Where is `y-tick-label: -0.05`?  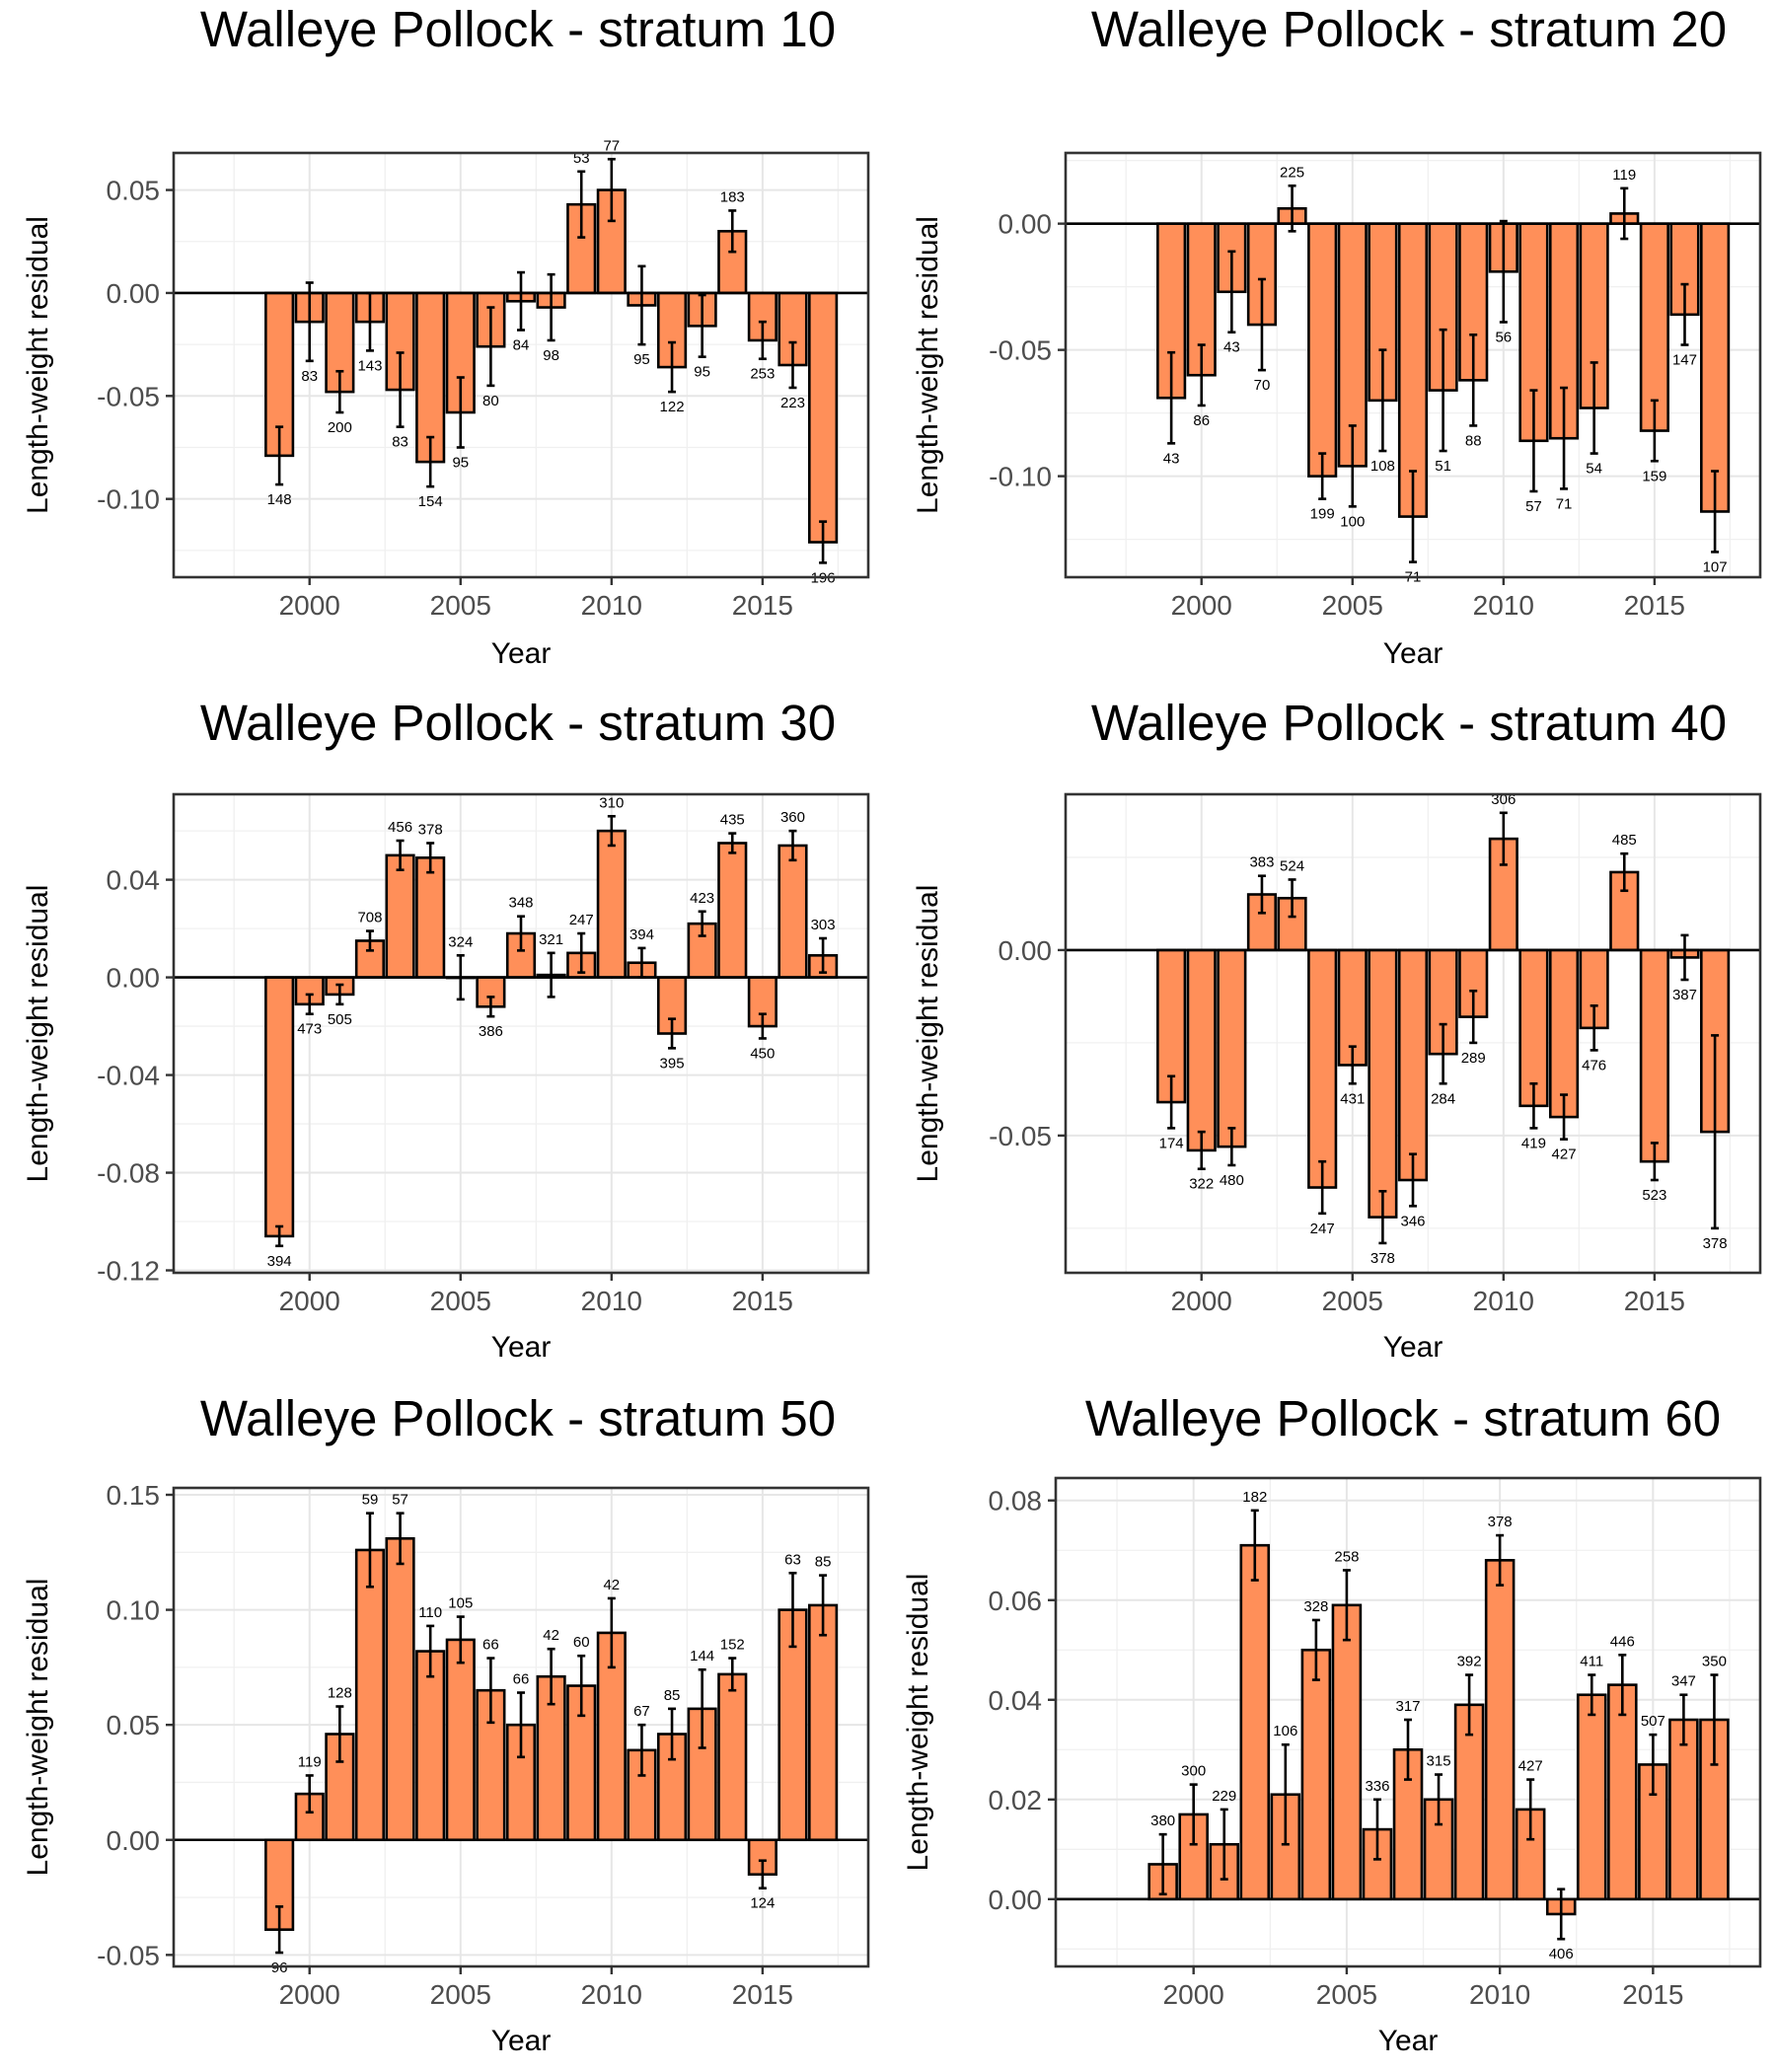
y-tick-label: -0.05 is located at coordinates (128, 1955).